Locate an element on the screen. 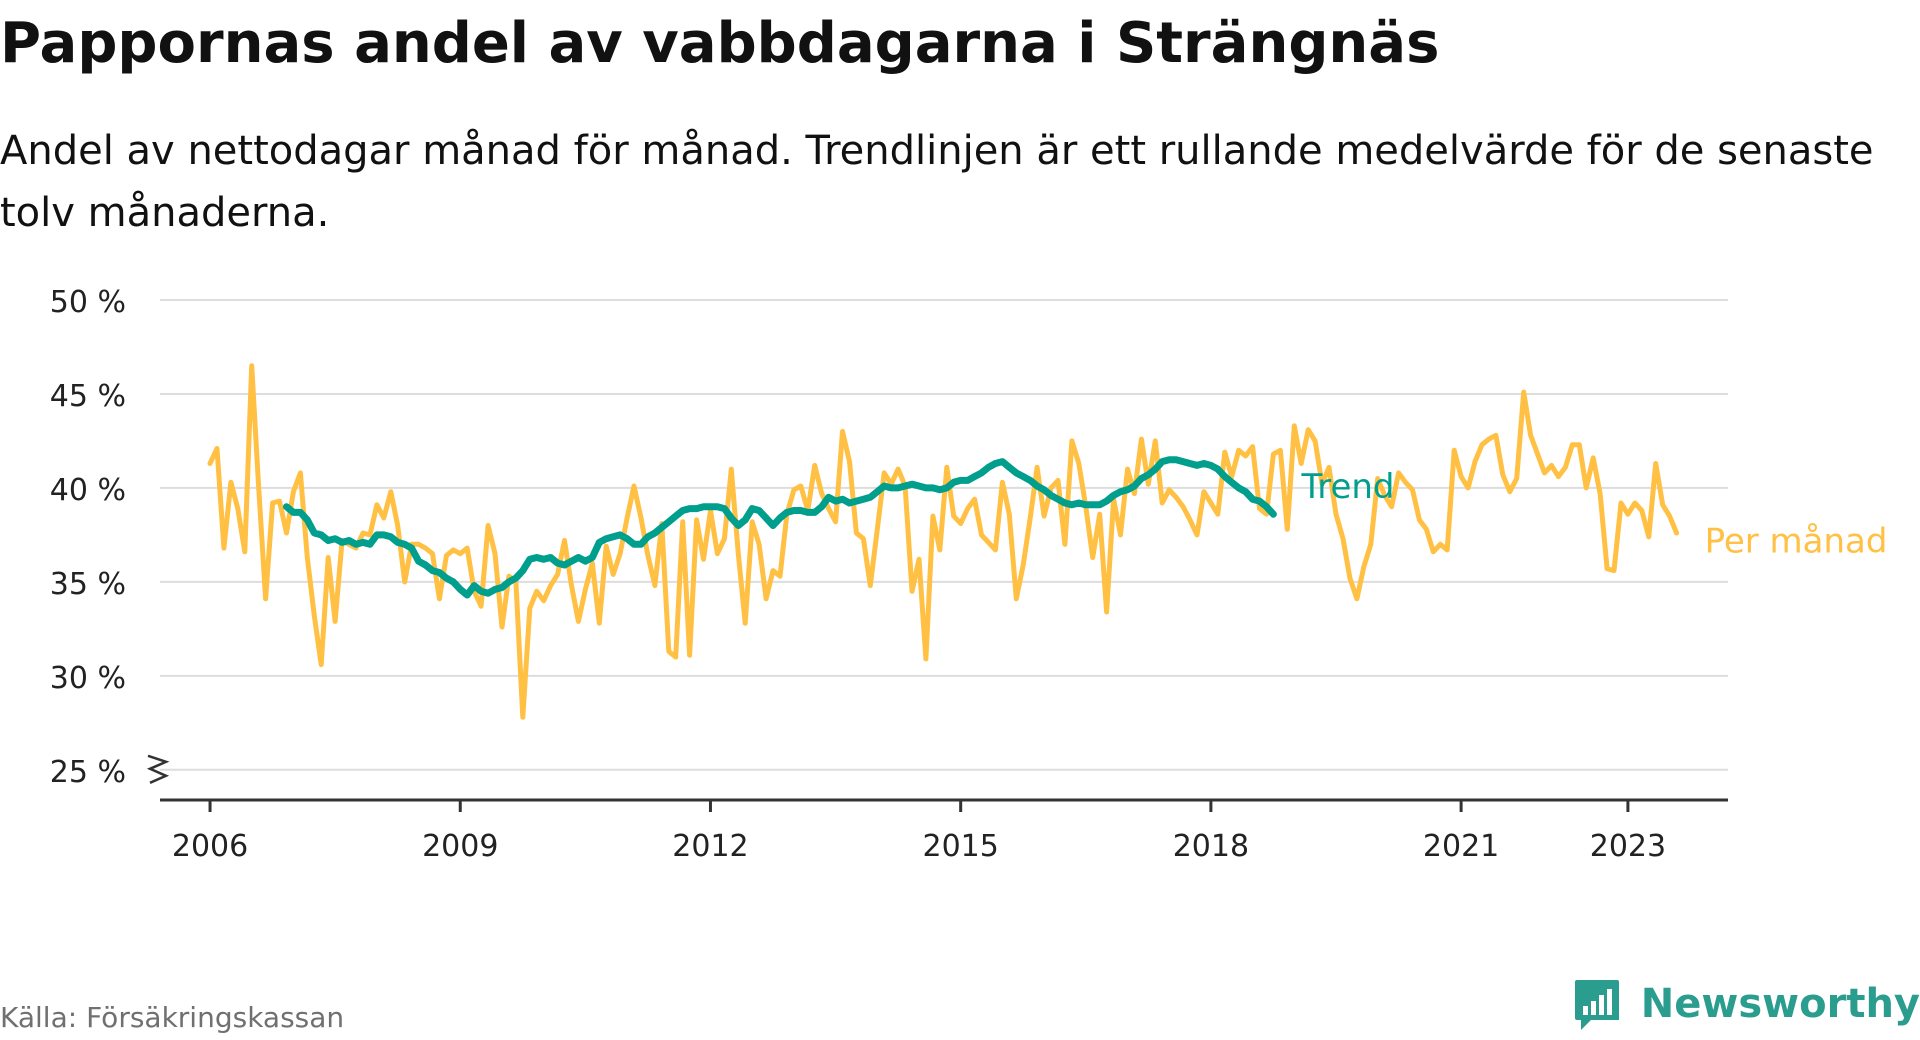  series-line-trend is located at coordinates (780, 527).